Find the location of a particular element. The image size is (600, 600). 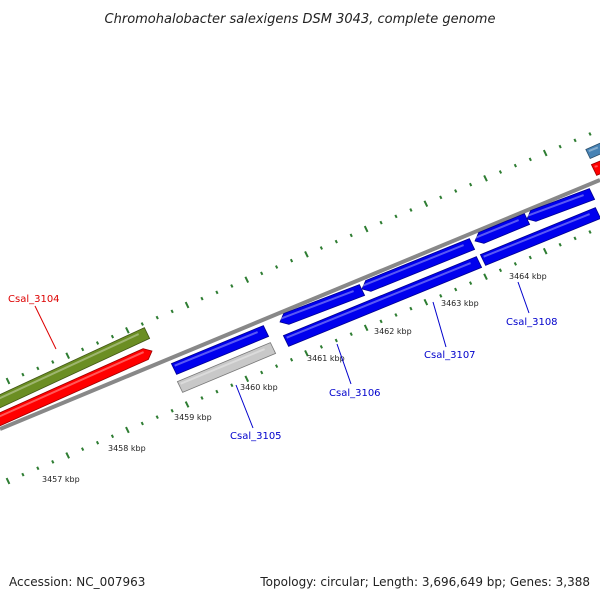

csal-3105-cds is located at coordinates (220, 350).